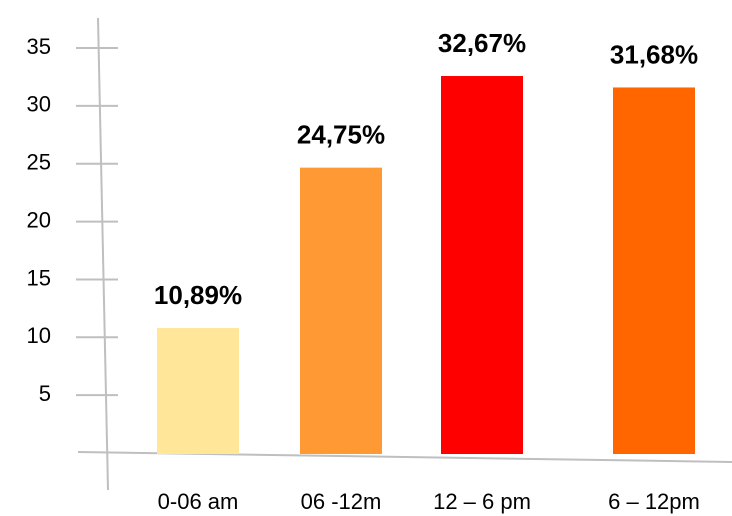 This screenshot has width=732, height=516. What do you see at coordinates (45, 393) in the screenshot?
I see `y-tick-label: 5` at bounding box center [45, 393].